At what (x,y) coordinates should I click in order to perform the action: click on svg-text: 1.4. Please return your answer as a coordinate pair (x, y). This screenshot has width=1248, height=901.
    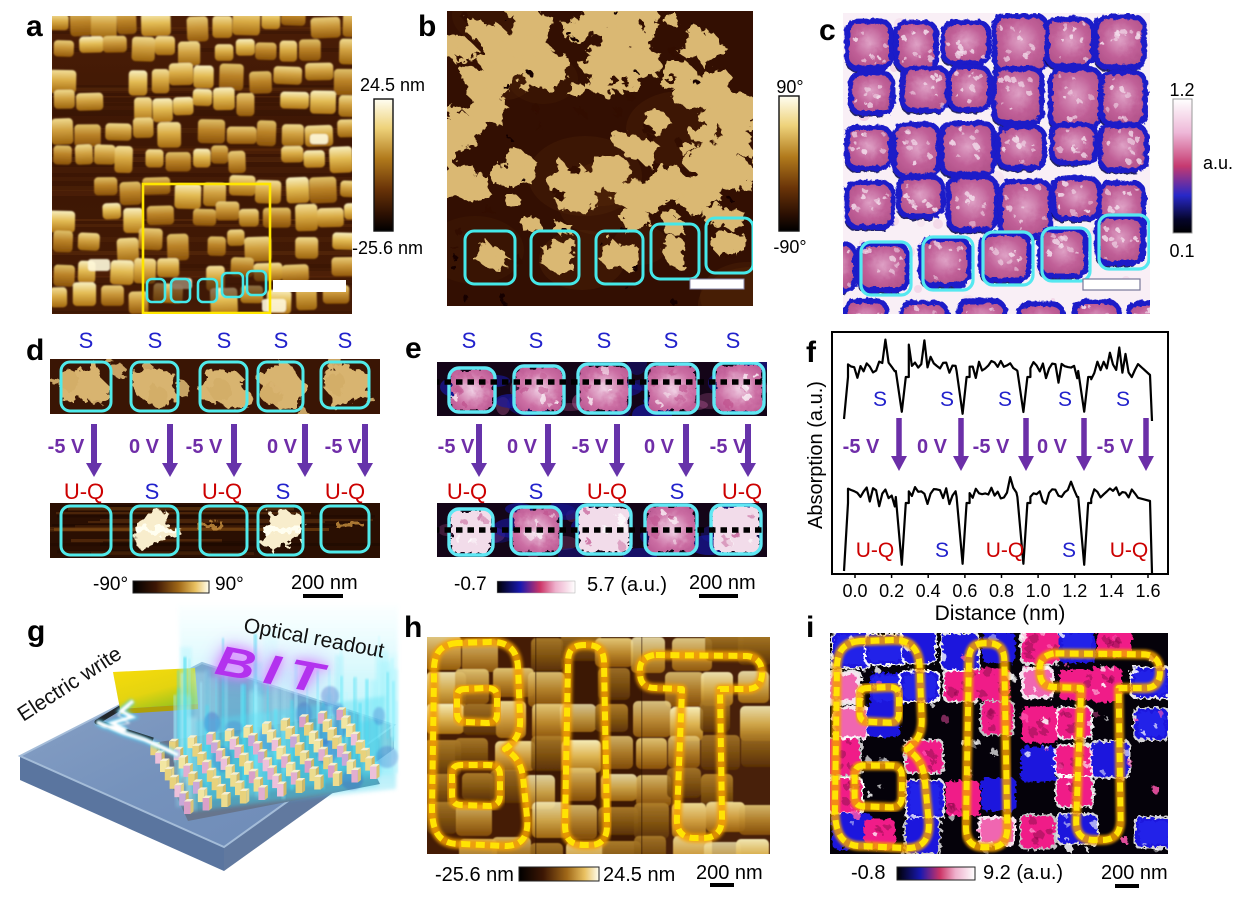
    Looking at the image, I should click on (1111, 591).